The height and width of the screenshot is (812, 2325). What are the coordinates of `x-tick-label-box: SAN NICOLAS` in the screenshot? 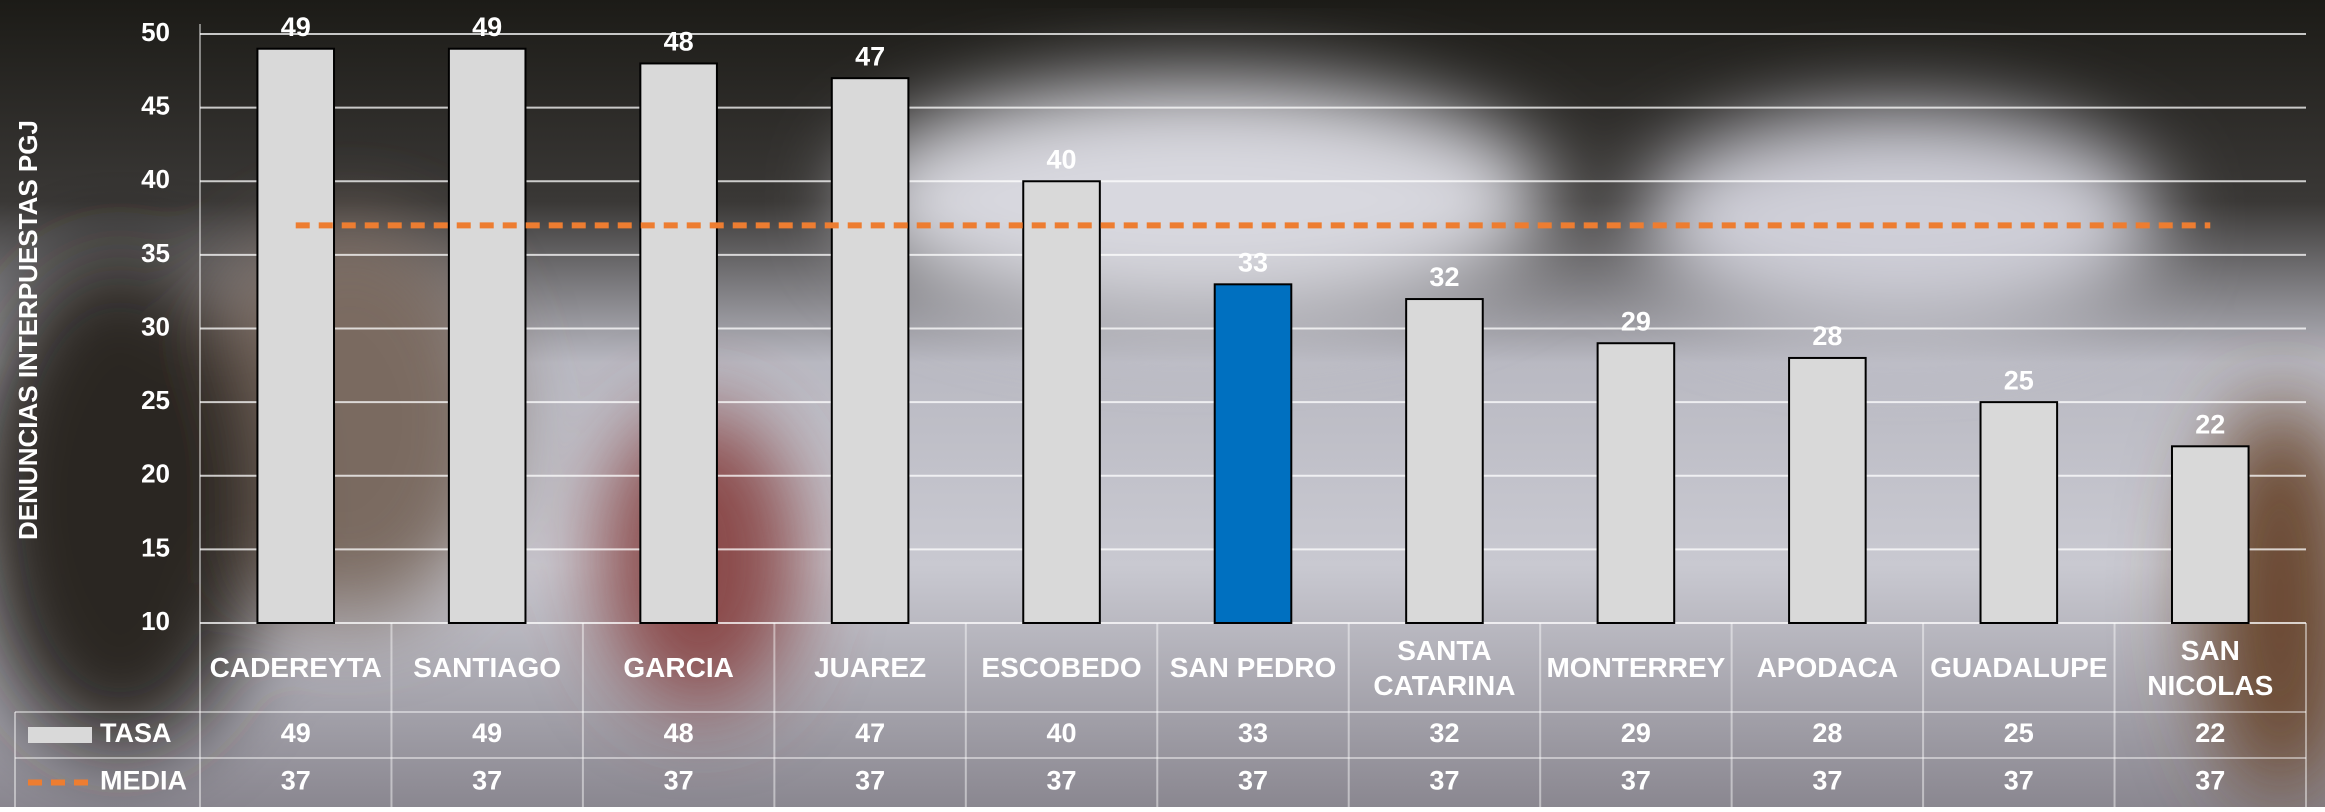 It's located at (2210, 667).